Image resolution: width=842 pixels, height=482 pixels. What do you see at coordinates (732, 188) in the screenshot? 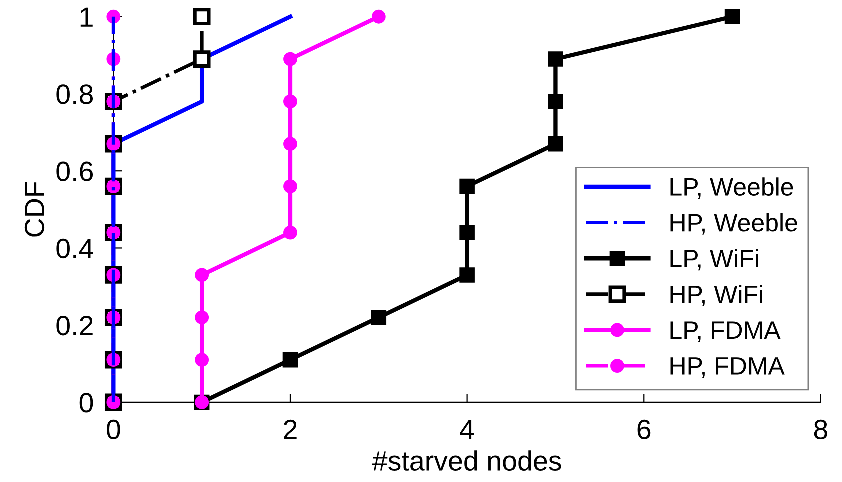
I see `legend-label: LP, Weeble` at bounding box center [732, 188].